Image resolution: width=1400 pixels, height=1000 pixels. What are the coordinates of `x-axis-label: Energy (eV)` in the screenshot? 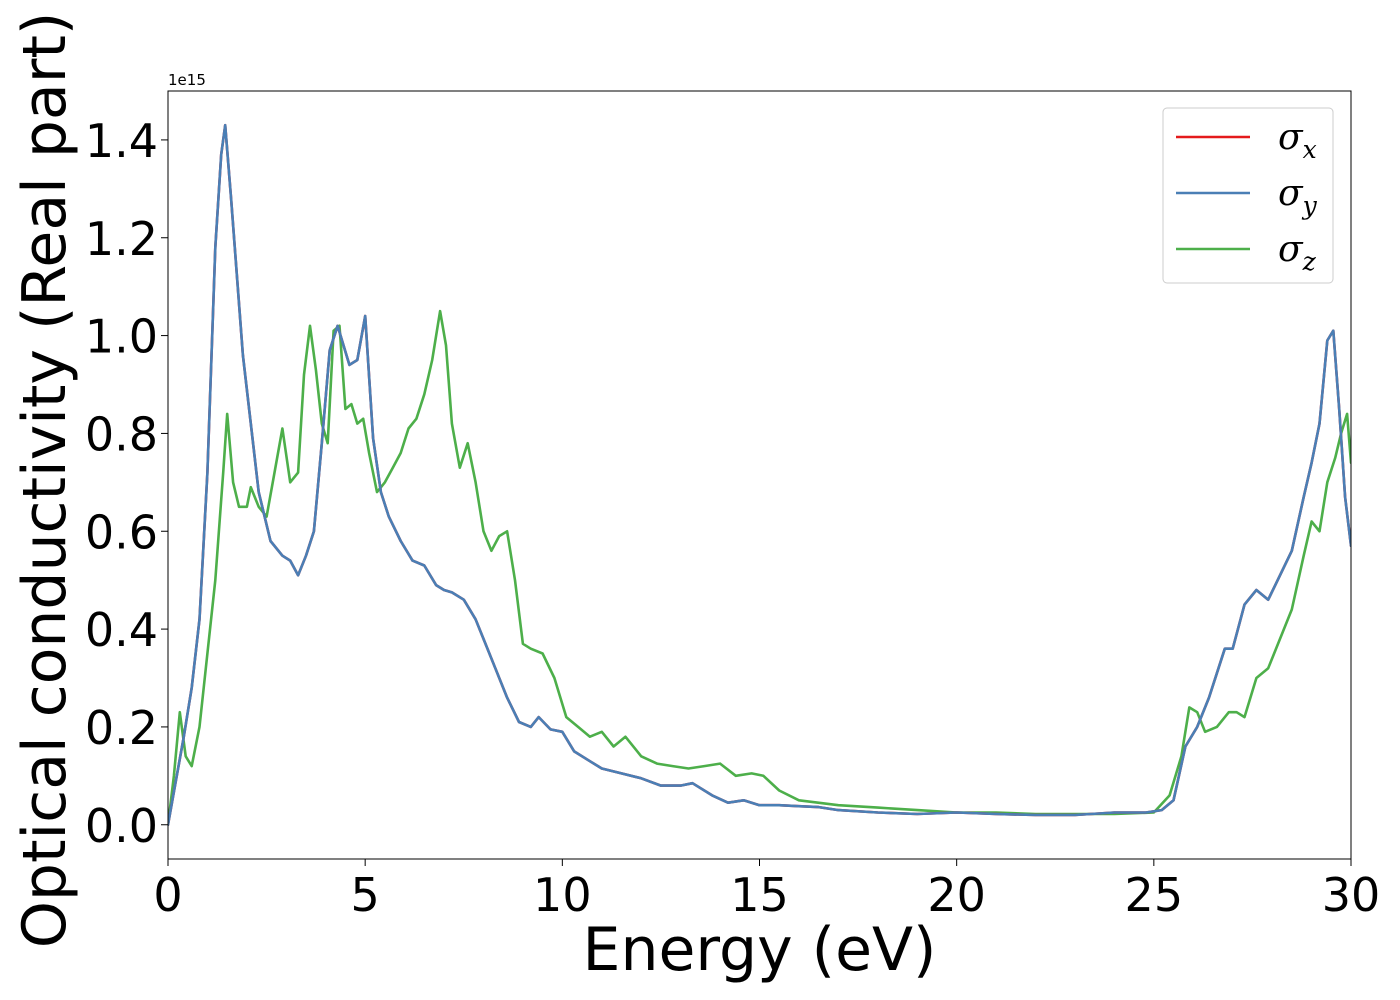 It's located at (760, 950).